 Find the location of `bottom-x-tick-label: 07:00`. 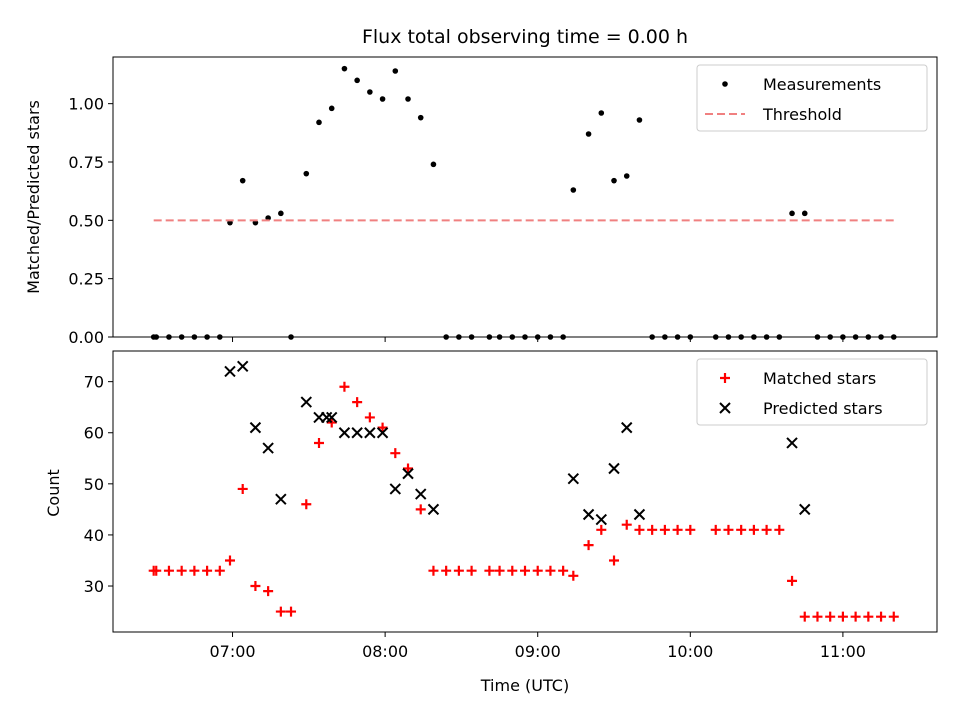

bottom-x-tick-label: 07:00 is located at coordinates (232, 651).